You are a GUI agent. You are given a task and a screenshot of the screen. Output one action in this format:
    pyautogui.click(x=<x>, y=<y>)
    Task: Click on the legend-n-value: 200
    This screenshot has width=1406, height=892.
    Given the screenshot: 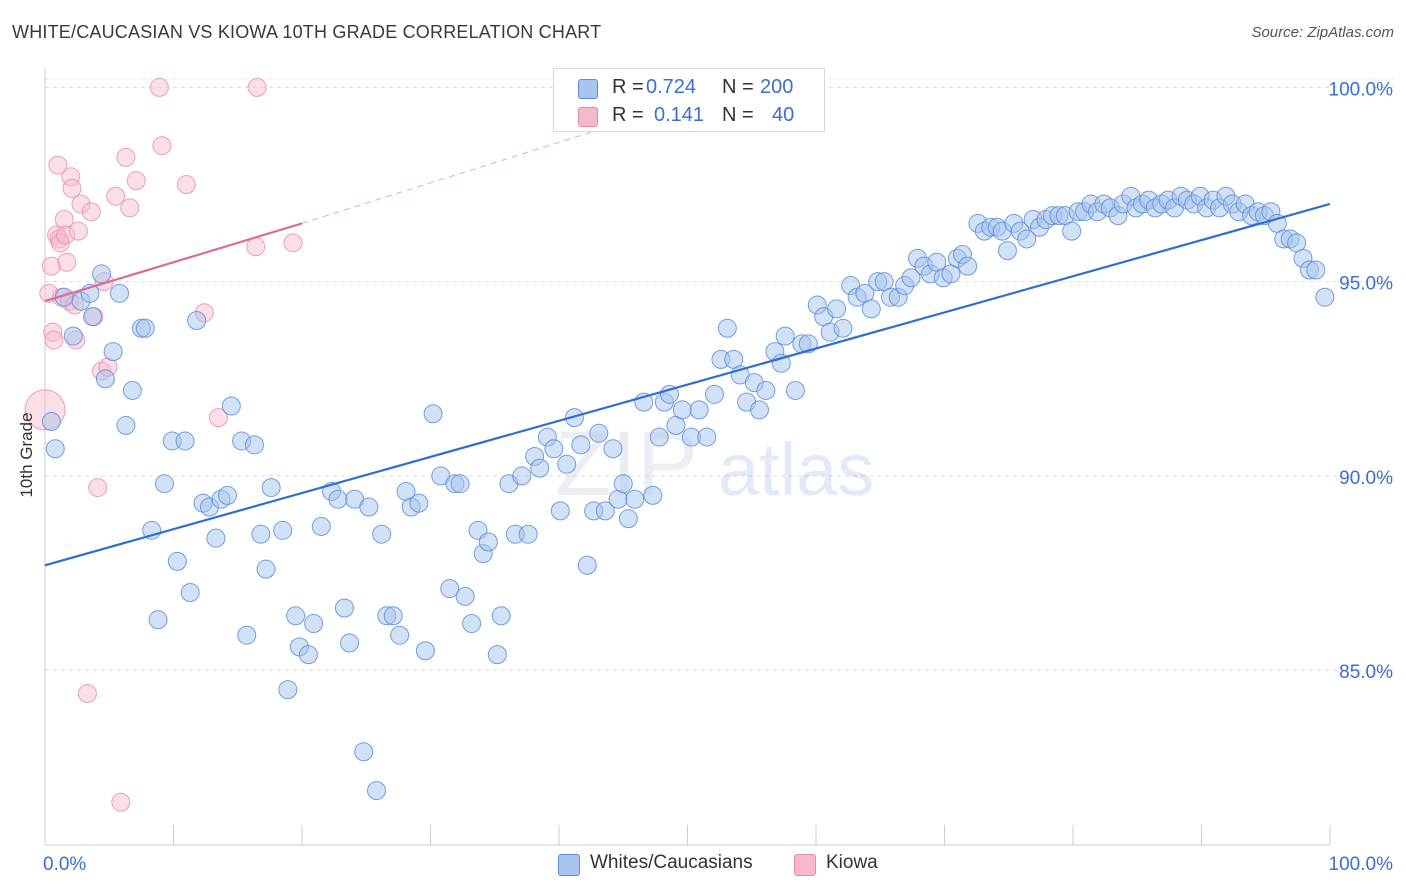 What is the action you would take?
    pyautogui.click(x=777, y=87)
    